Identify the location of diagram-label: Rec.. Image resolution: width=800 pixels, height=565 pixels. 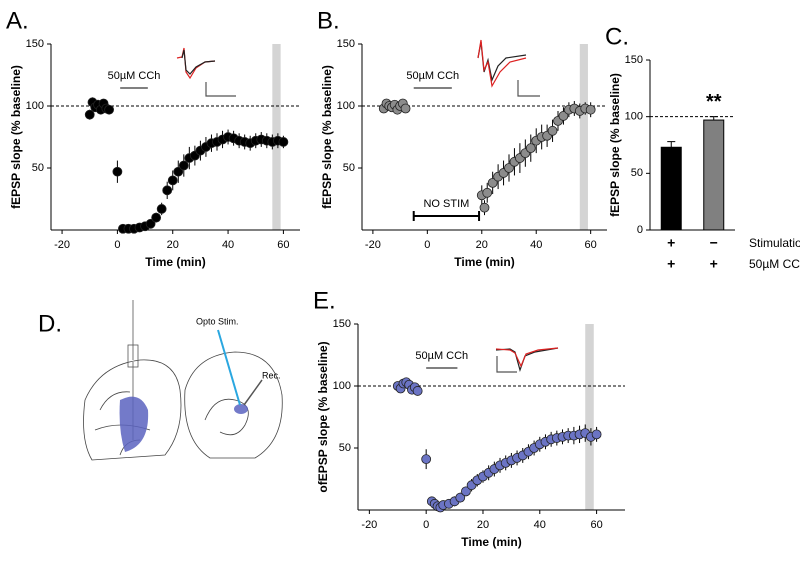
(271, 375).